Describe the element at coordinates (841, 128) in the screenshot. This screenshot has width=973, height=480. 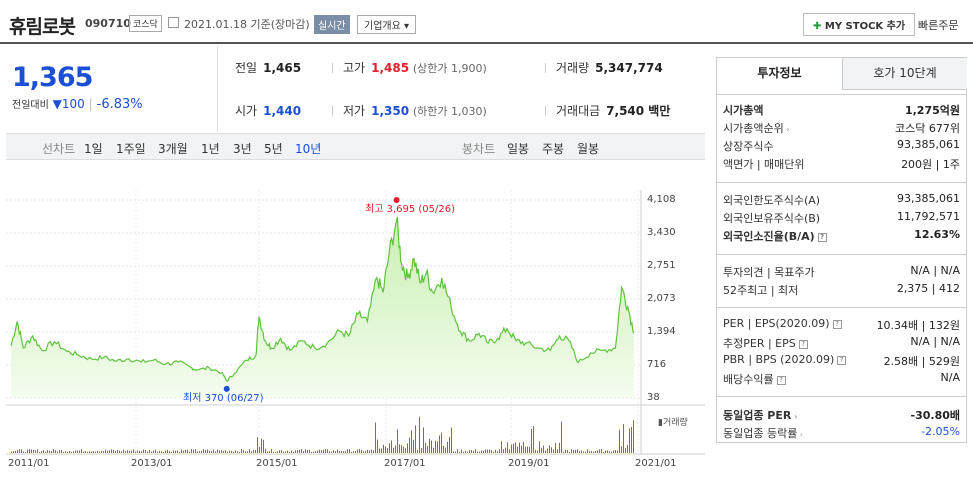
I see `info-row: 시가총액순위 › 코스닥 677위` at that location.